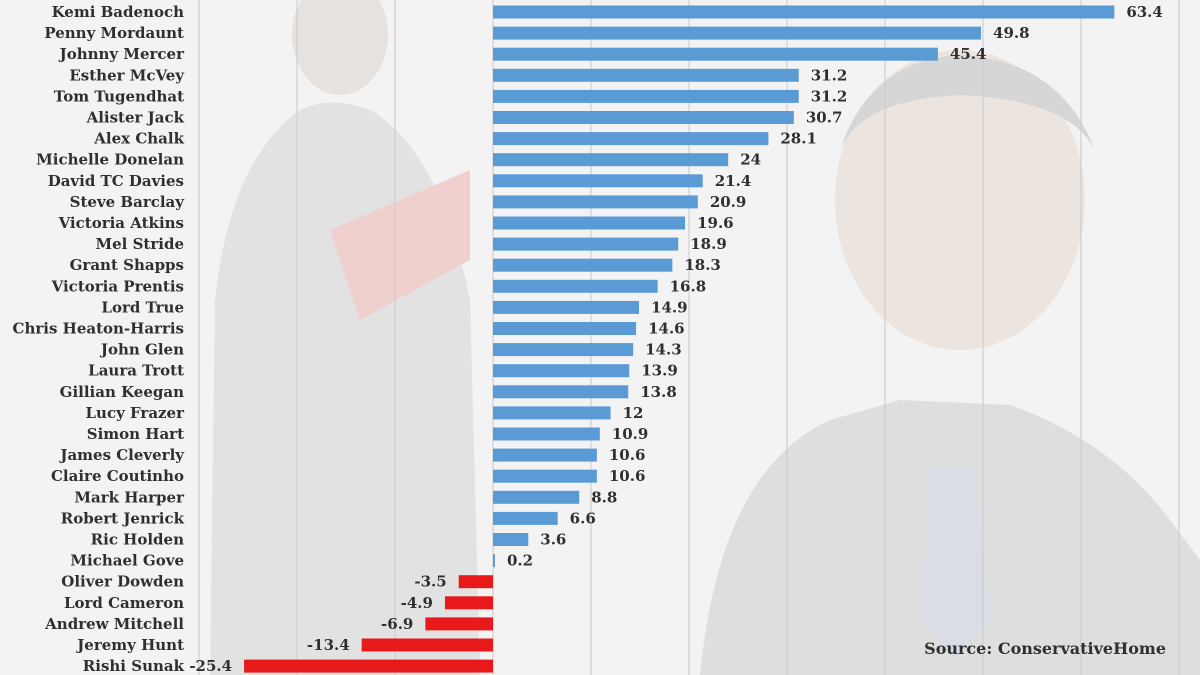  I want to click on category-label: John Glen, so click(141, 350).